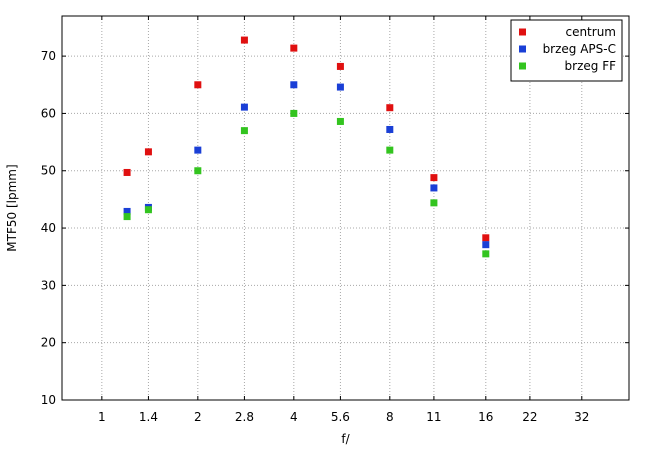  I want to click on y-tick-label: 70, so click(48, 56).